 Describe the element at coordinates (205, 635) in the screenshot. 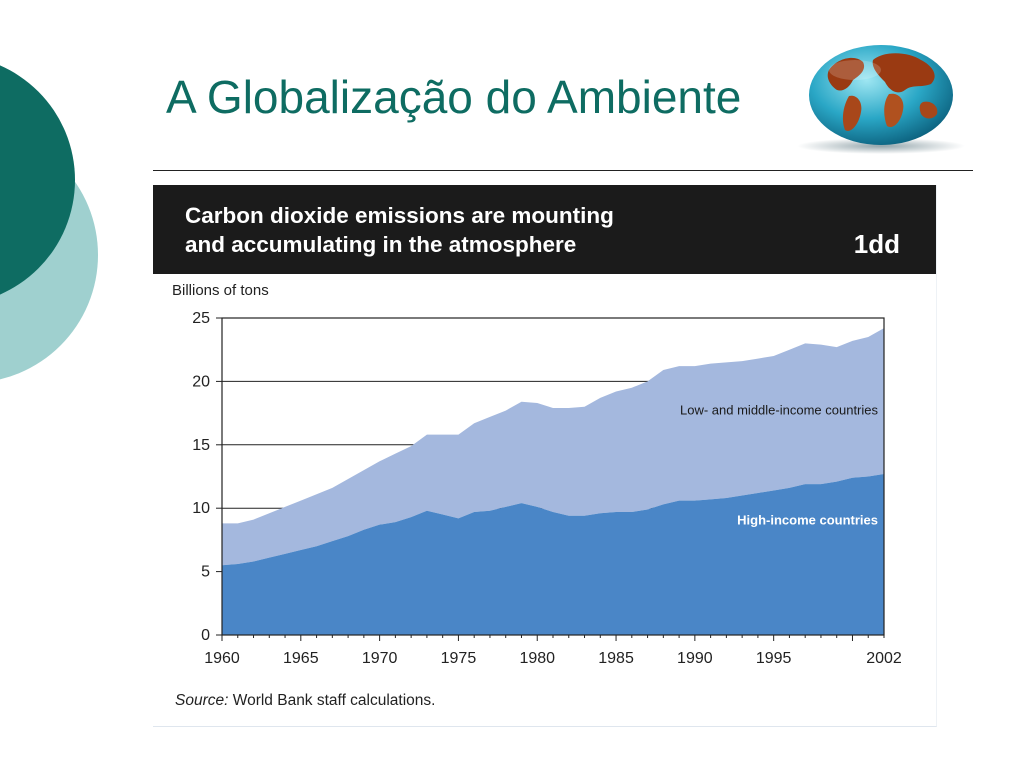

I see `y-tick-label-0: 0` at that location.